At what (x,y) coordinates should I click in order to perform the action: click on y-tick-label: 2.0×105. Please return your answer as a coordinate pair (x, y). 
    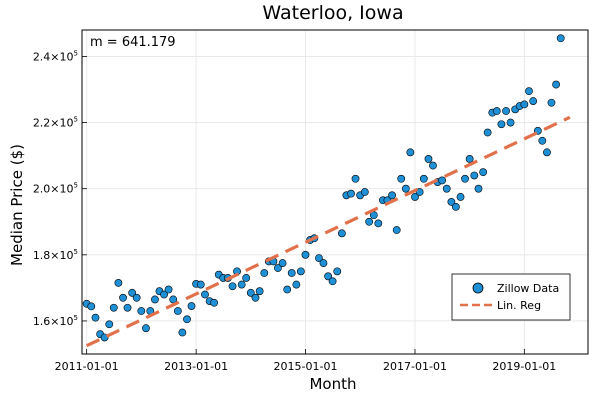
    Looking at the image, I should click on (55, 189).